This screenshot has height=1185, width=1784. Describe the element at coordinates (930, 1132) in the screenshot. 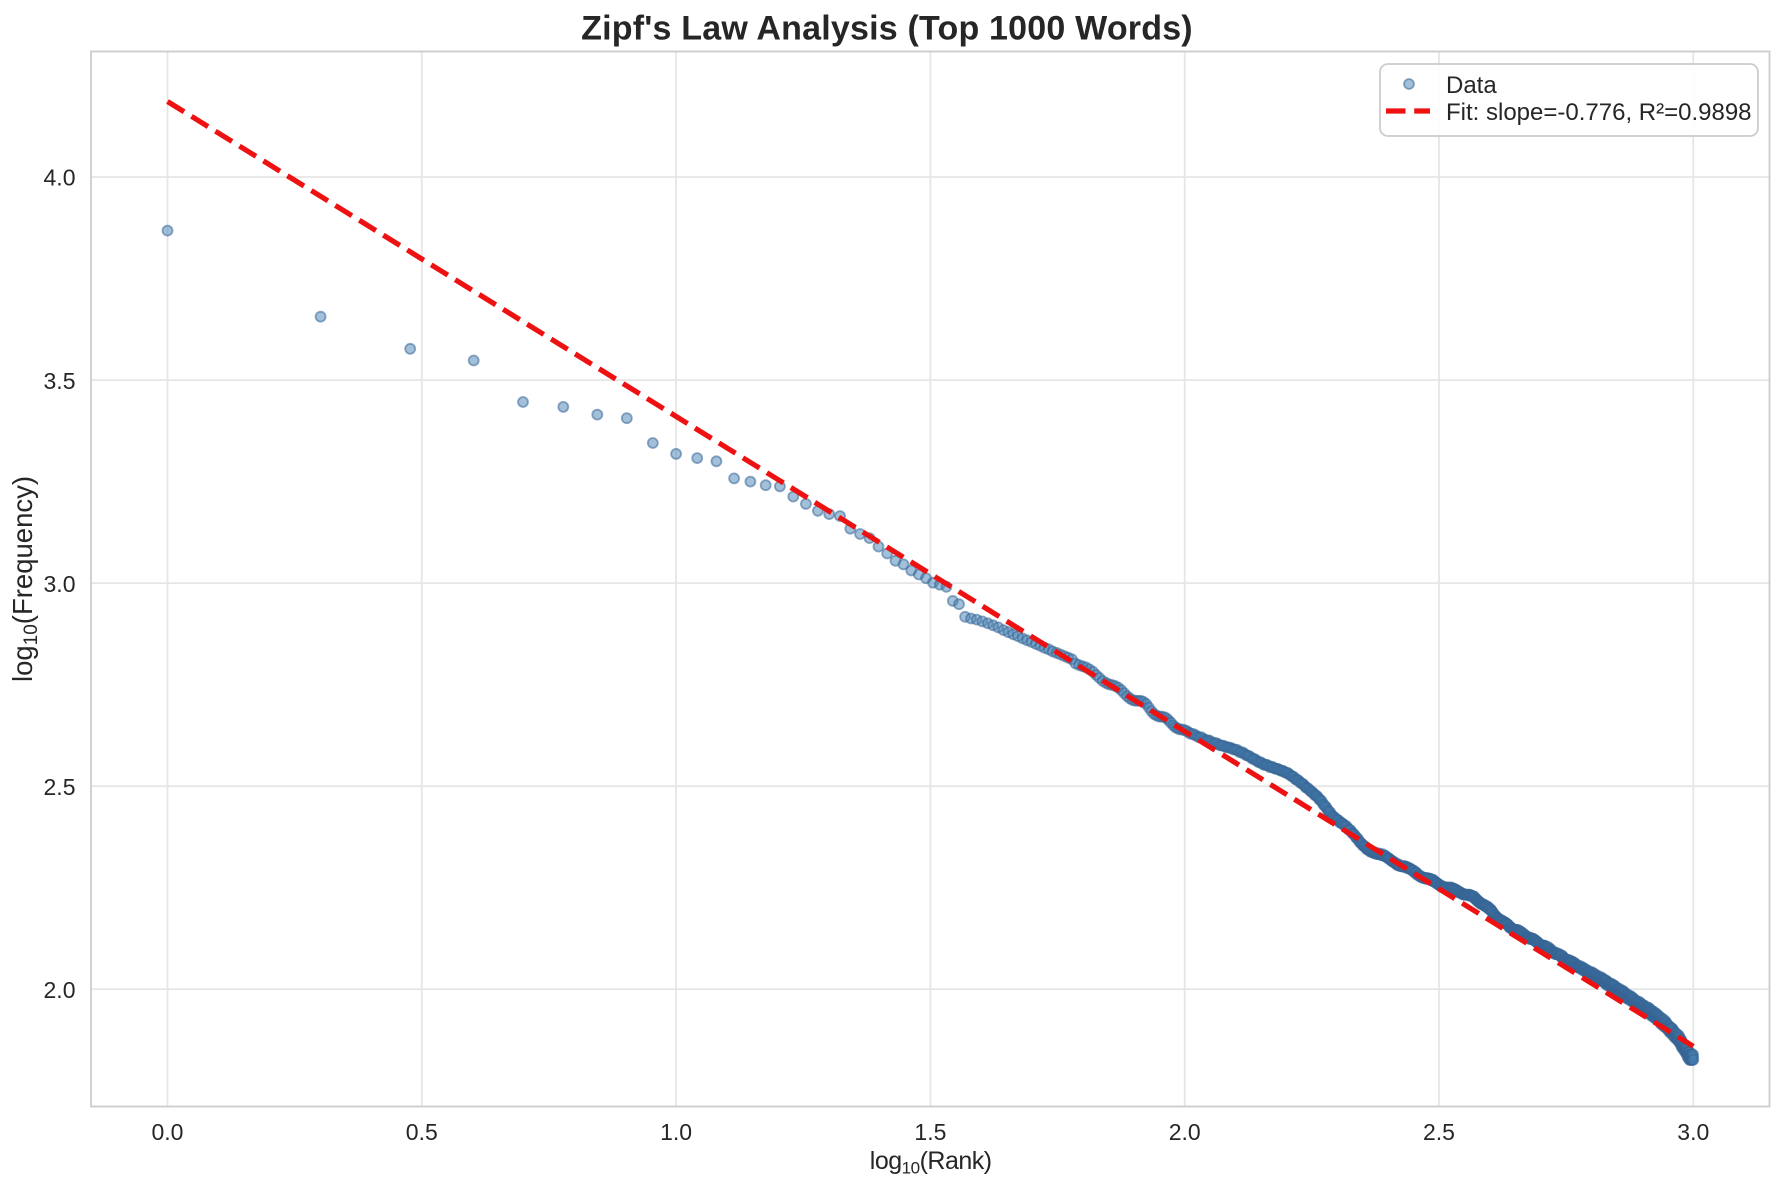

I see `svg-text: 1.5` at that location.